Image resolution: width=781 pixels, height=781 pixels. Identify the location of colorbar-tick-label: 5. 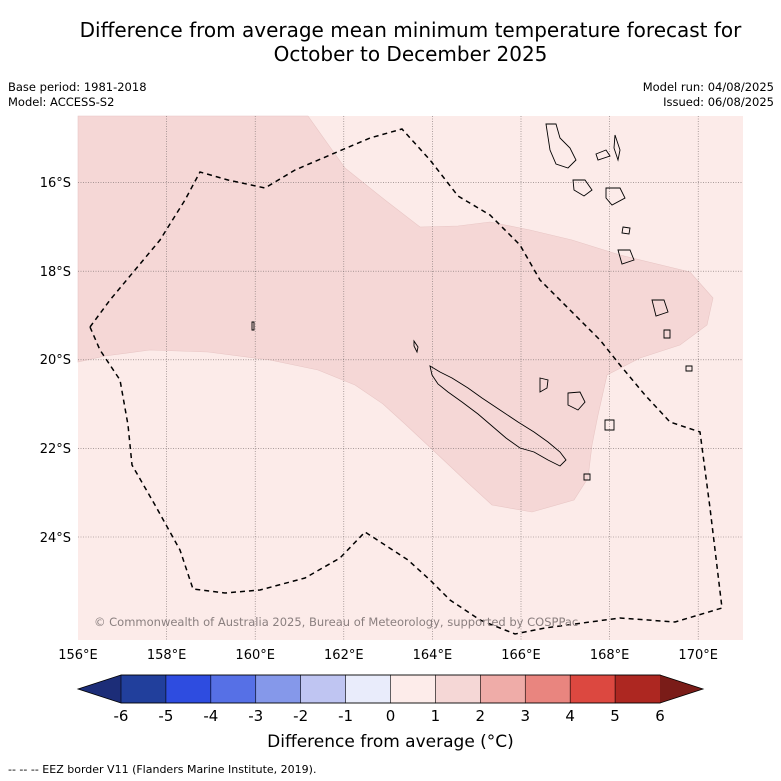
(615, 716).